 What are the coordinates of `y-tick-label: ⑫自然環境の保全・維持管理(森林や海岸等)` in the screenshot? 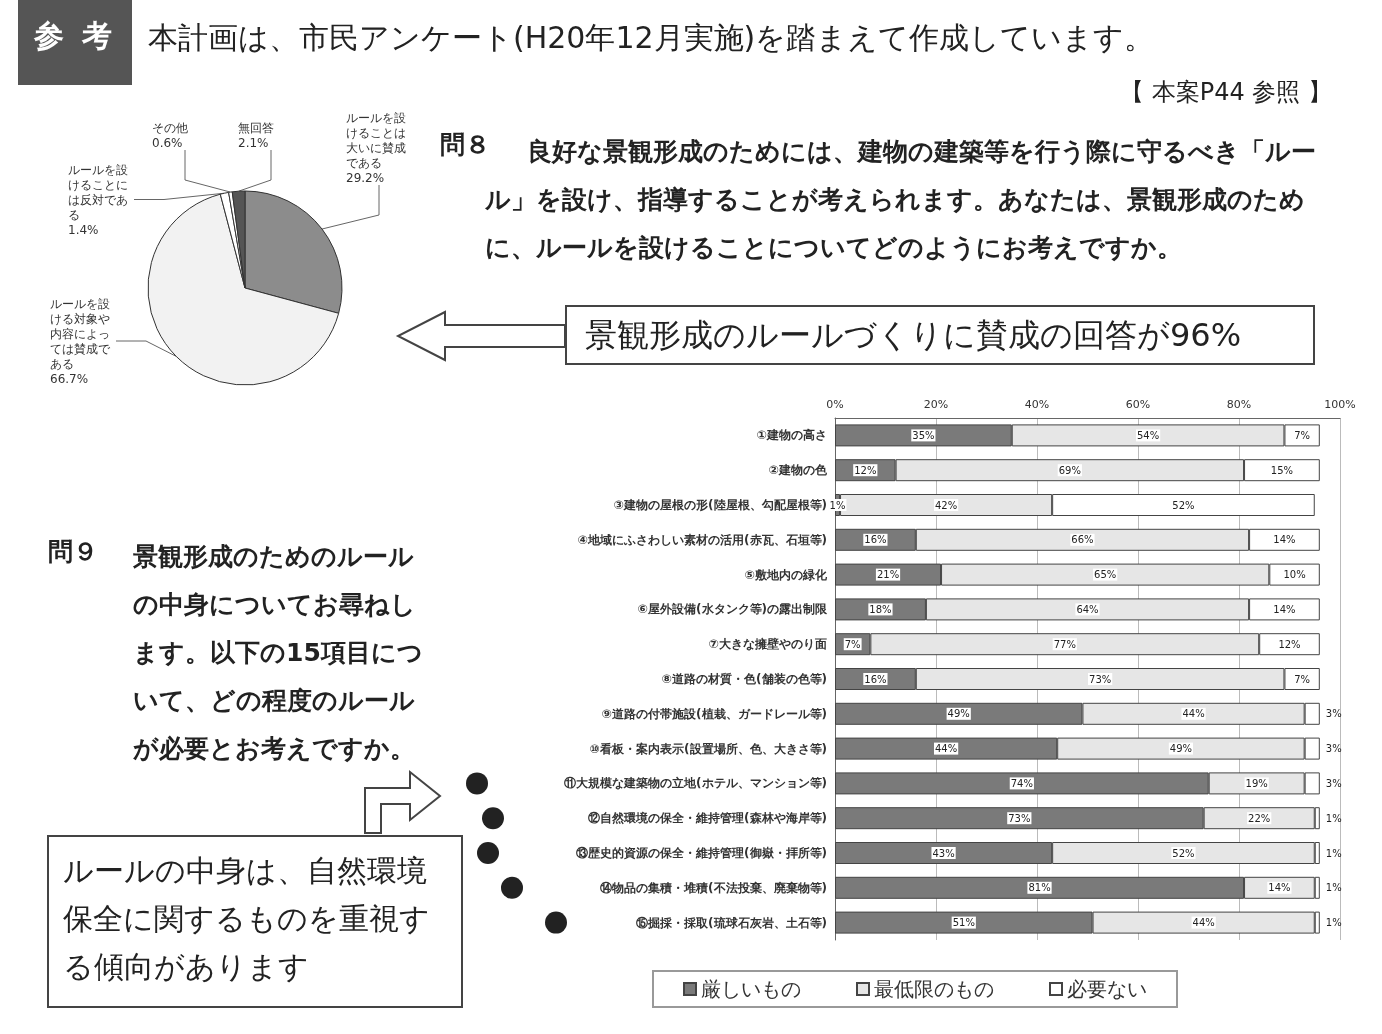 It's located at (707, 818).